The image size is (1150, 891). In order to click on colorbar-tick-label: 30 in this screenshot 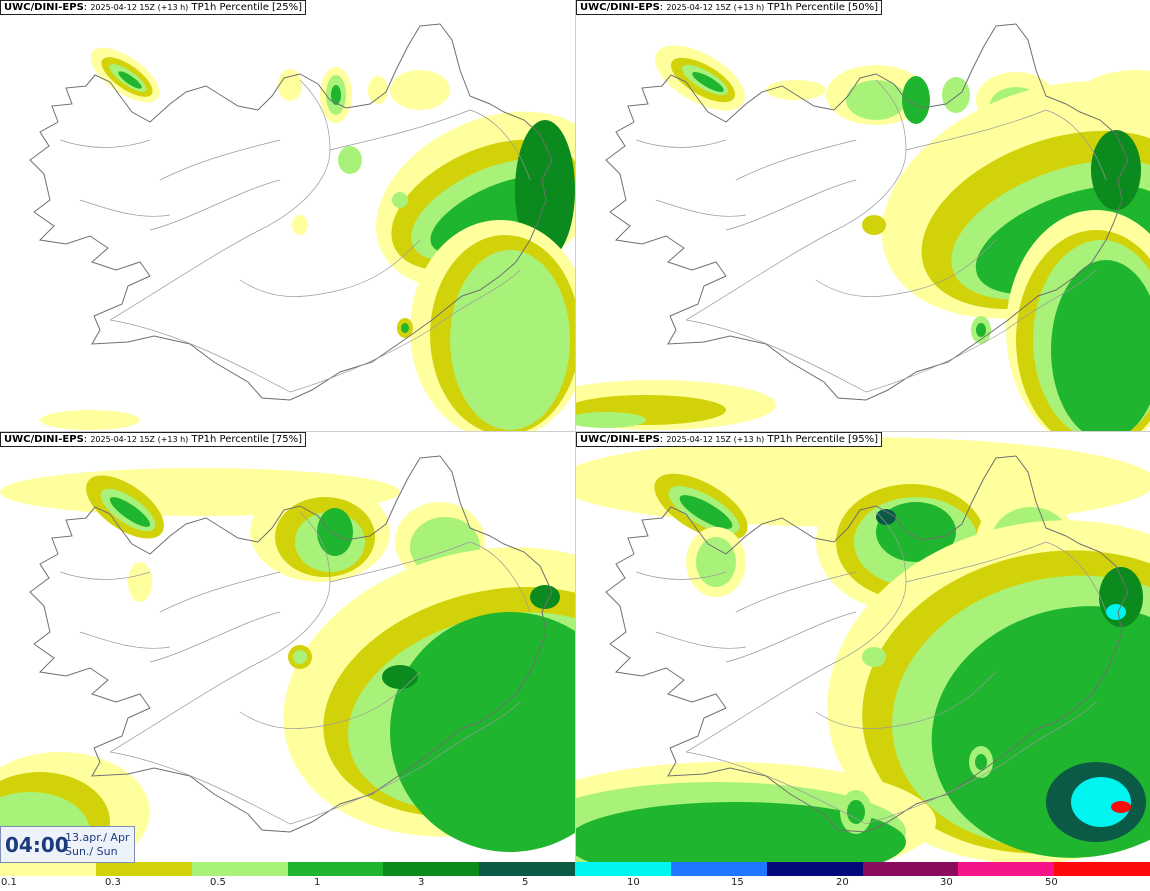, I will do `click(946, 882)`.